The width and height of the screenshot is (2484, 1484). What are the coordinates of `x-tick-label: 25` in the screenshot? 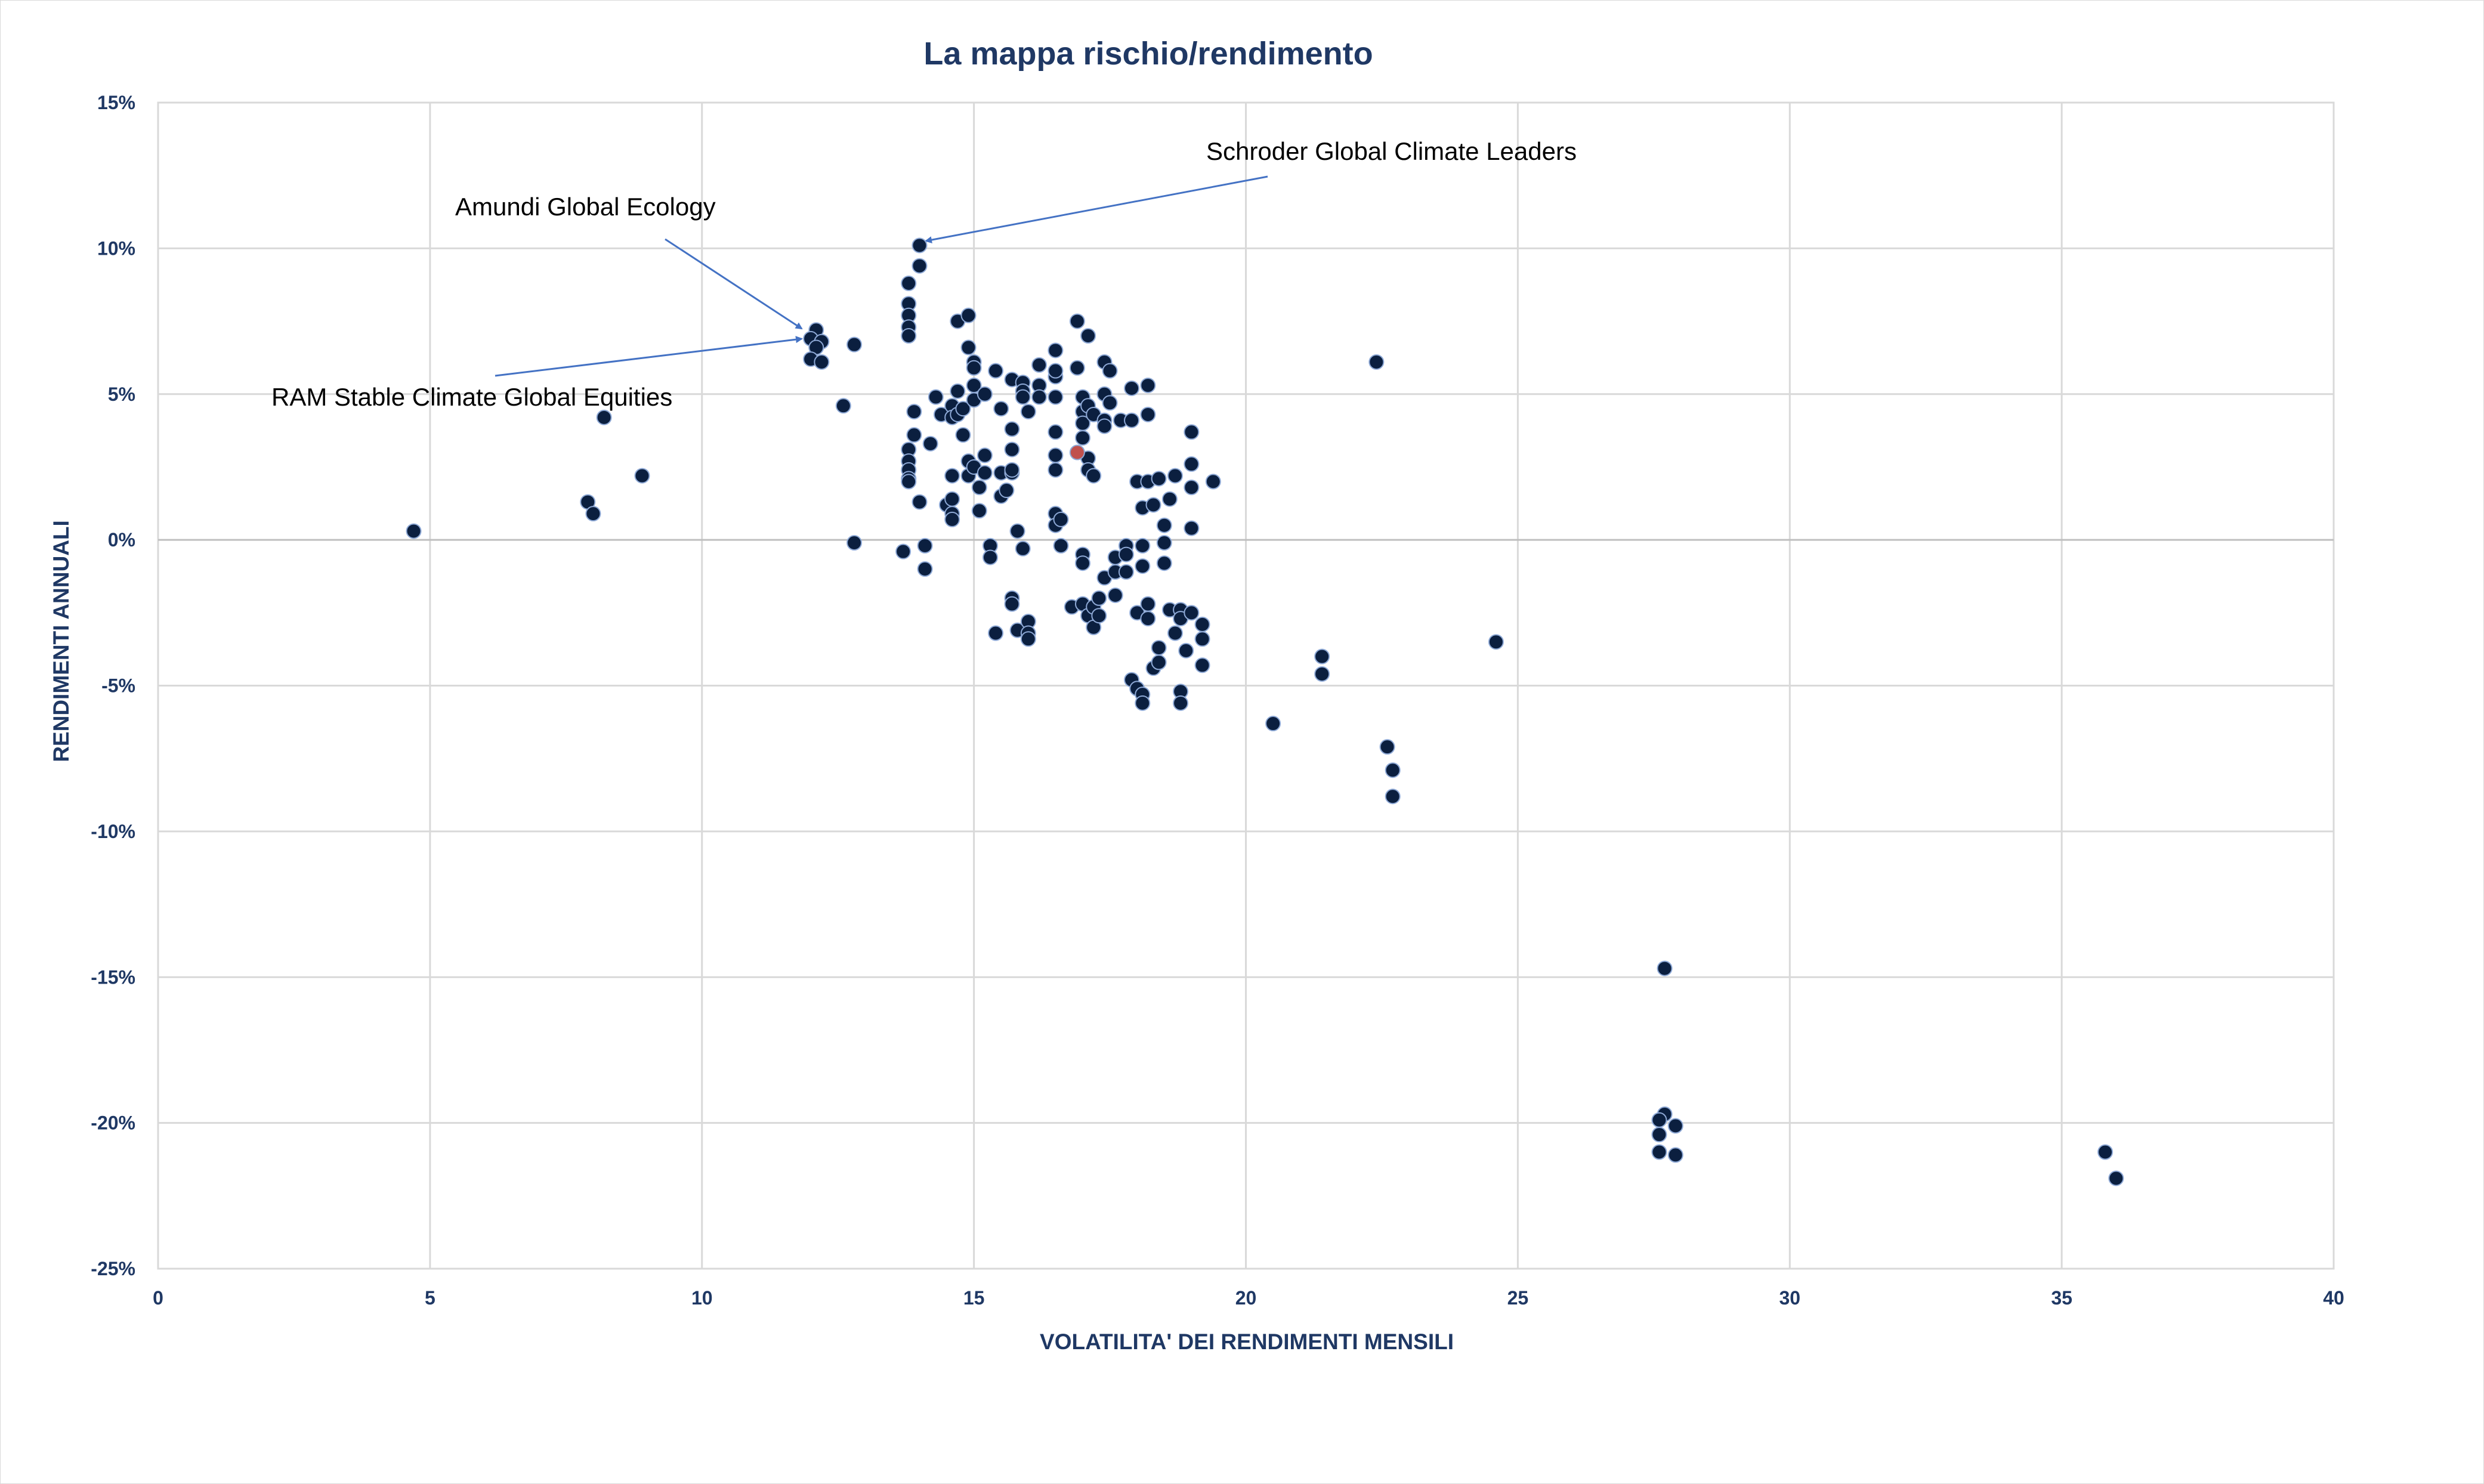 It's located at (1518, 1298).